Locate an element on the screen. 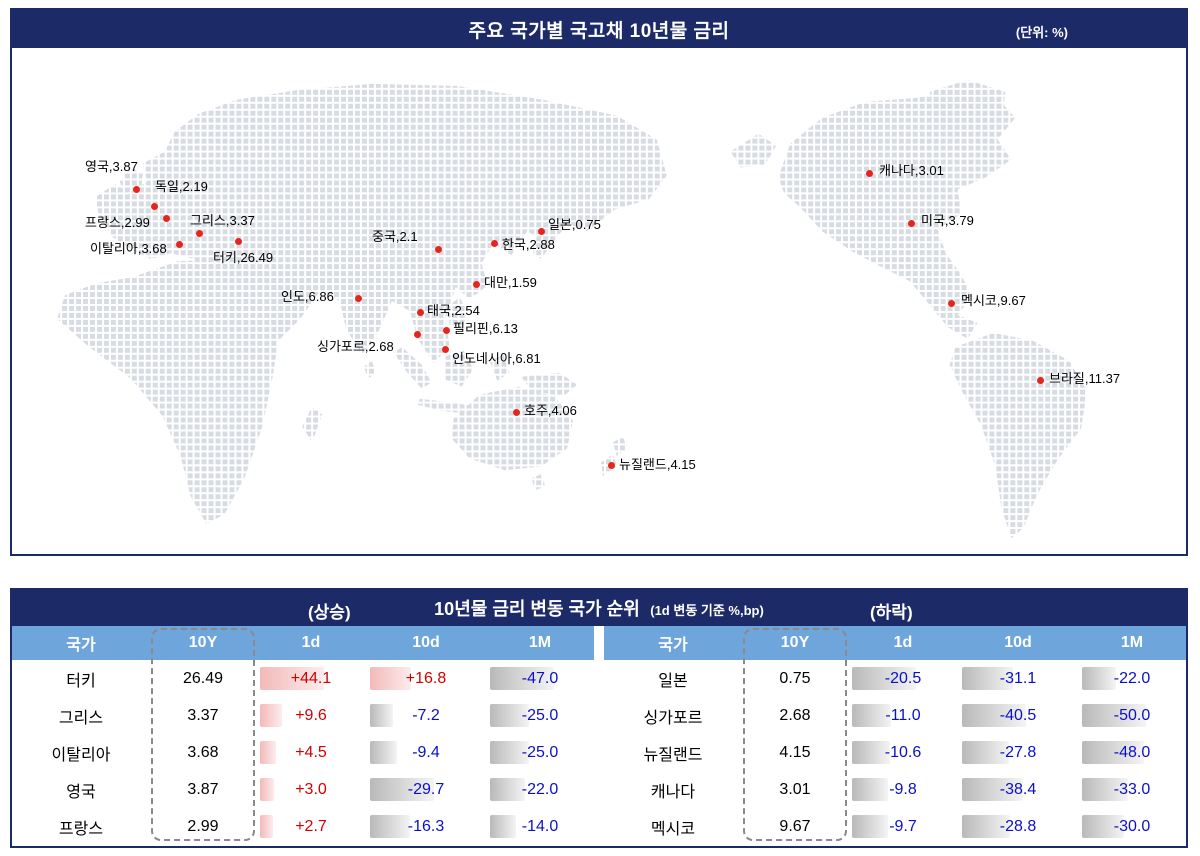  col-header-1d: 1d is located at coordinates (311, 642).